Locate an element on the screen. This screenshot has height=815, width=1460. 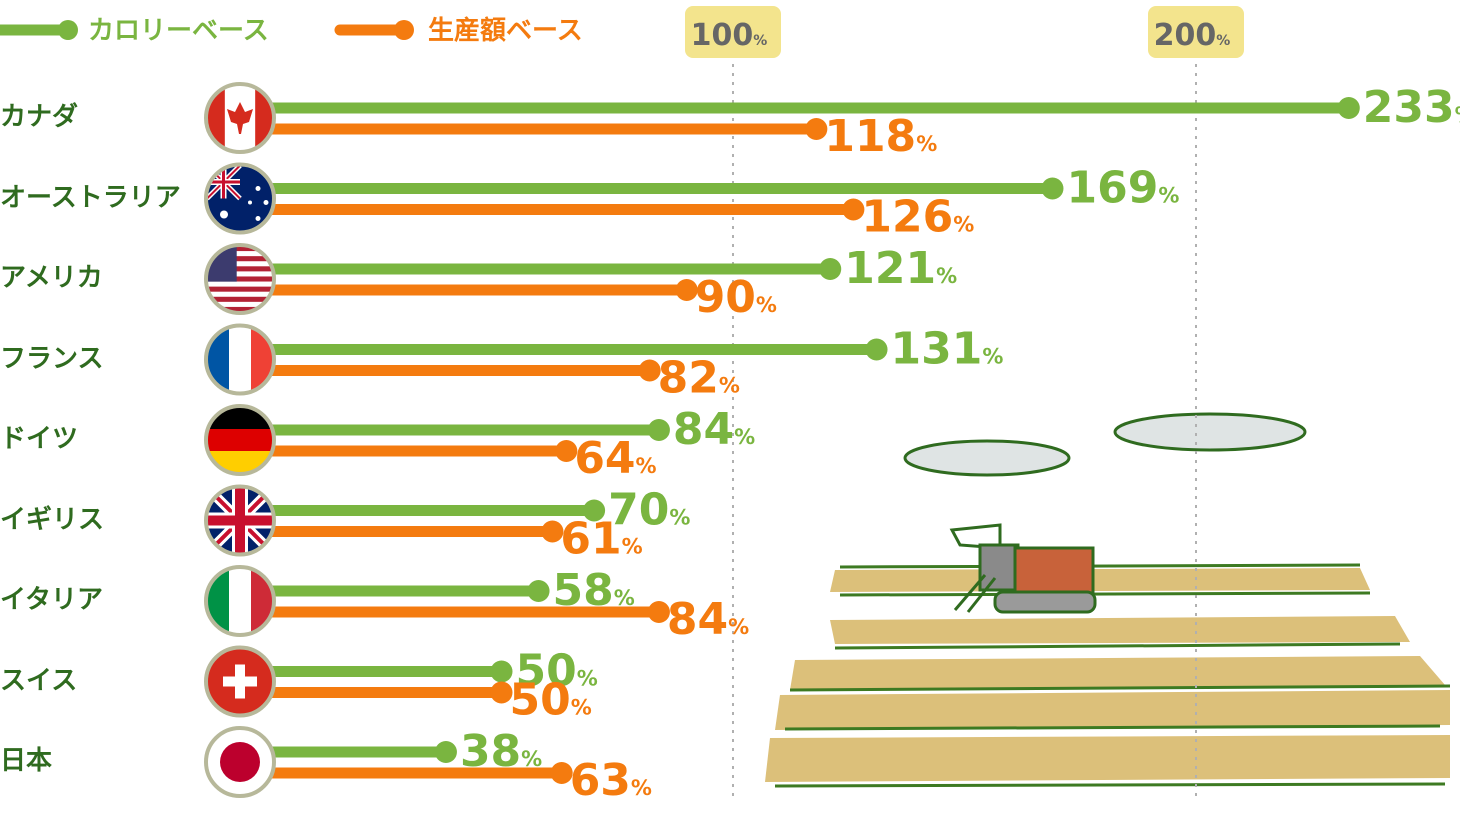
france-flag-icon is located at coordinates (240, 359).